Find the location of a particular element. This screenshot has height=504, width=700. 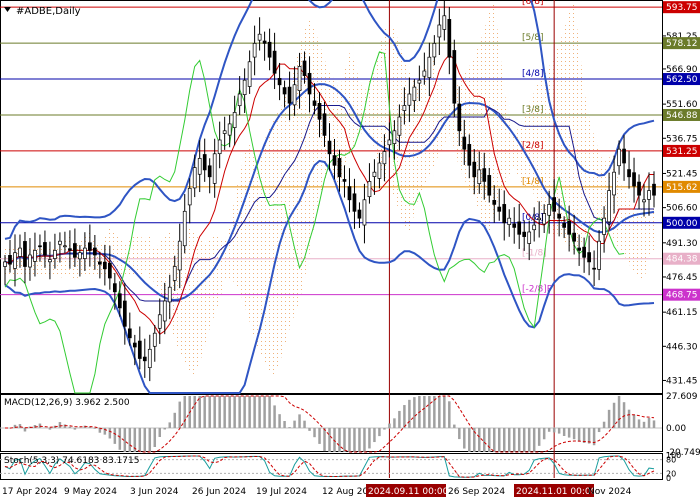

murrey-level-label: [-1/8] is located at coordinates (534, 254).